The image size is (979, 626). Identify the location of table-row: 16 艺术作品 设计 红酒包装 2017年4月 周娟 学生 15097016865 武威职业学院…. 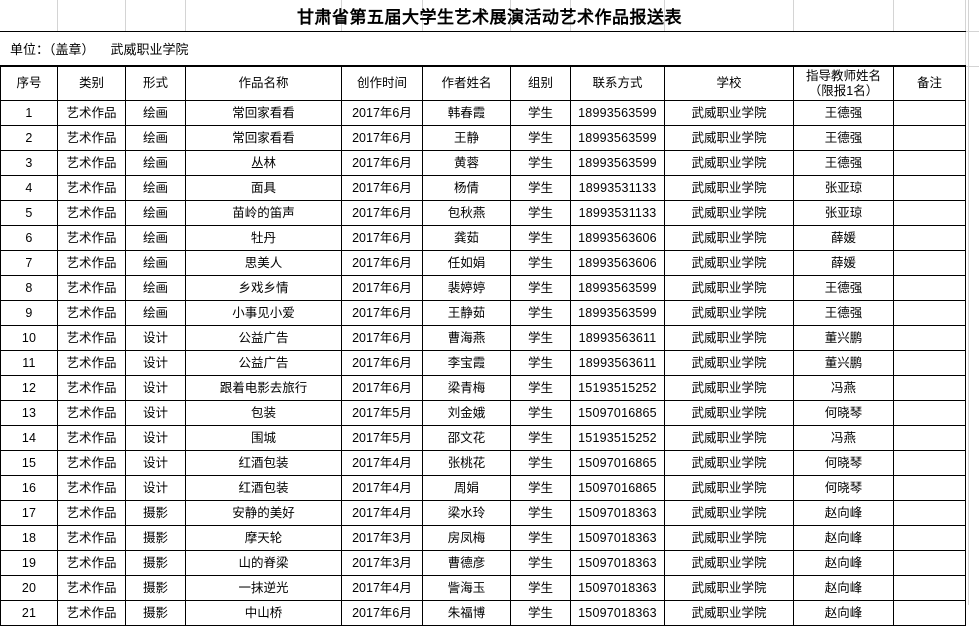
(483, 488).